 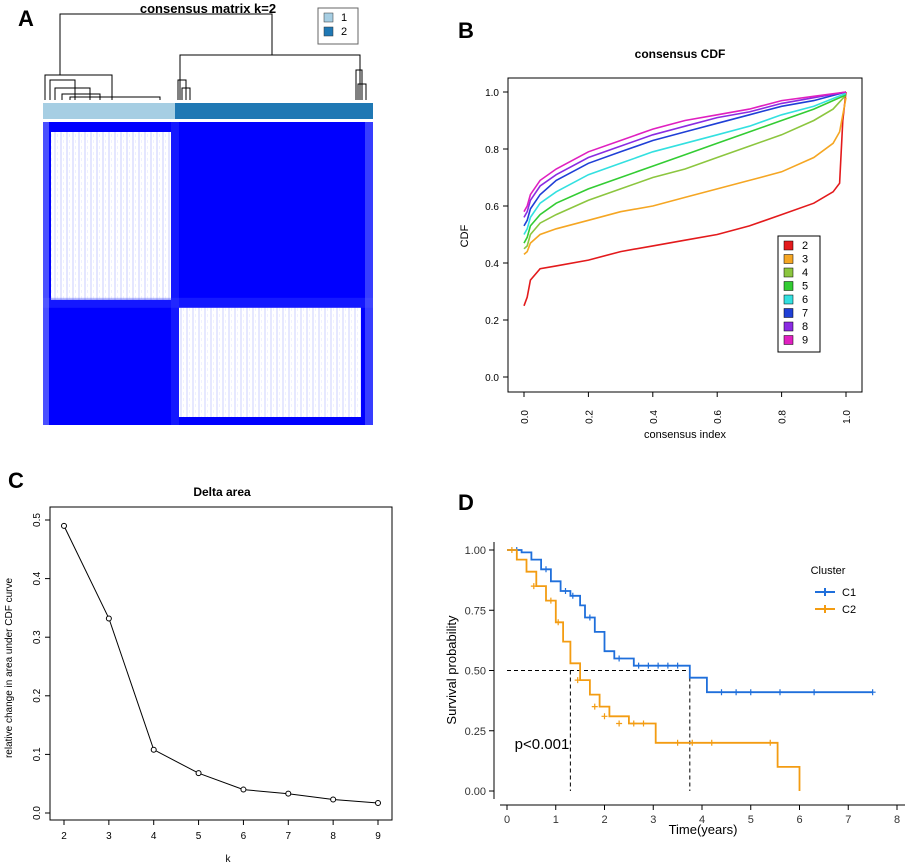 What do you see at coordinates (825, 592) in the screenshot?
I see `km-legend-key-C1` at bounding box center [825, 592].